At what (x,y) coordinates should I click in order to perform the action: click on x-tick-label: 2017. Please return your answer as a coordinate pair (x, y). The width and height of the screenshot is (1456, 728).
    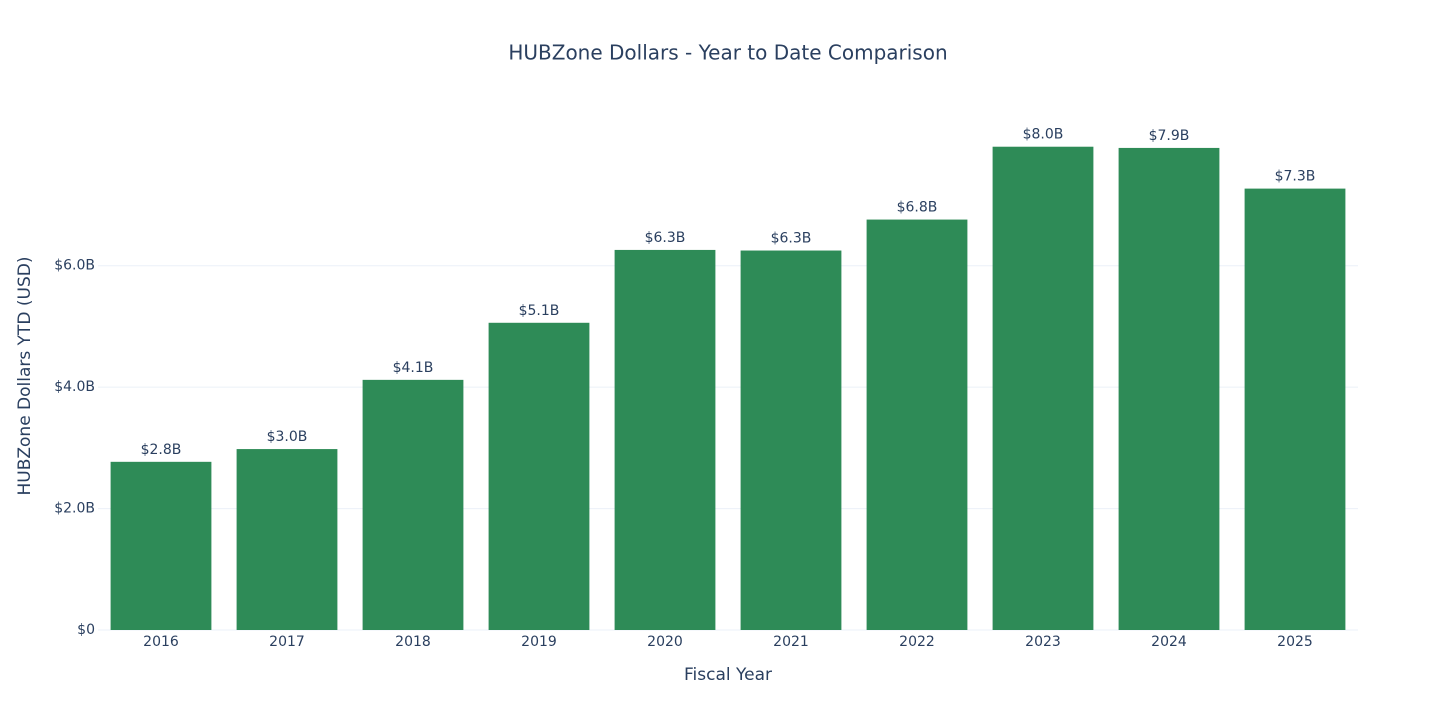
    Looking at the image, I should click on (287, 642).